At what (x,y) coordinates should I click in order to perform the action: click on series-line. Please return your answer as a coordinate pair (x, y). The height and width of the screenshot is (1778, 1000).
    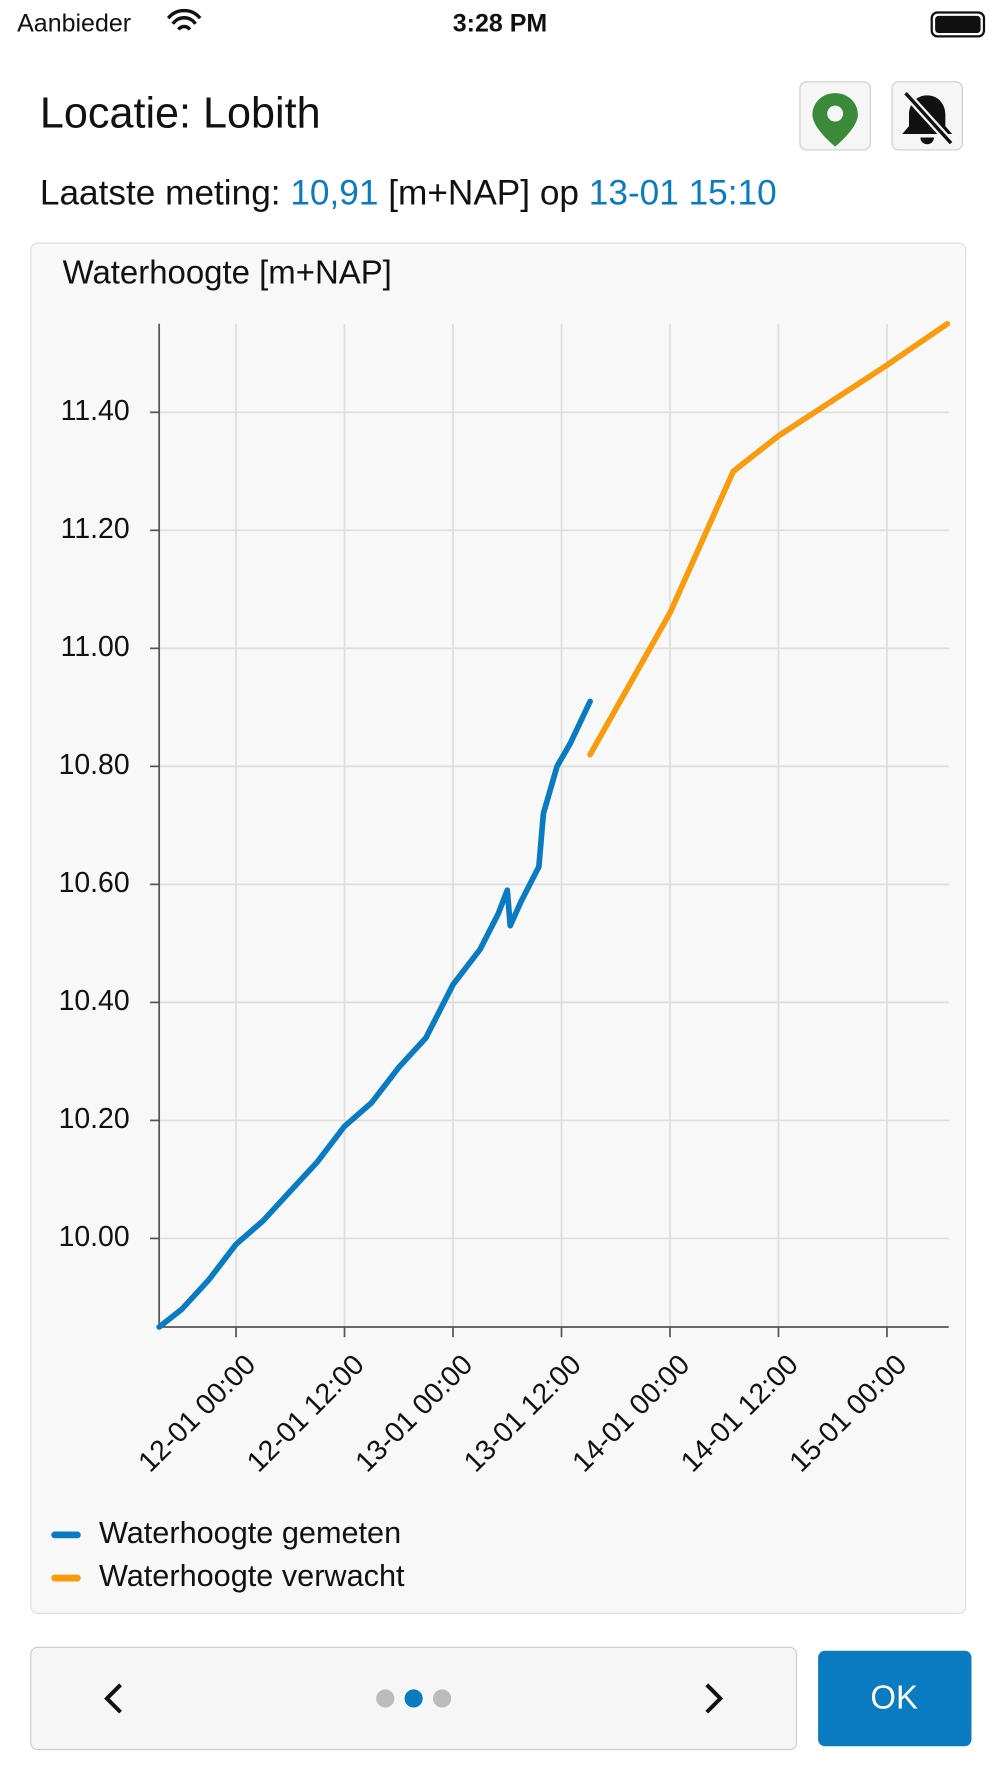
    Looking at the image, I should click on (769, 539).